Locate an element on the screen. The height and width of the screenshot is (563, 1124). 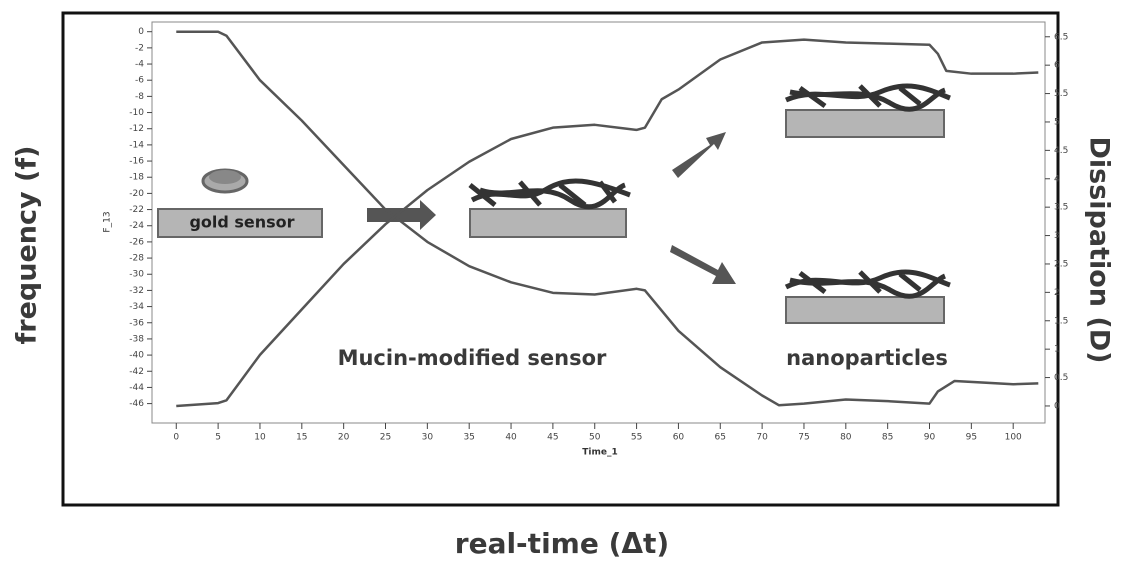
y-tick-label: -16 is located at coordinates (136, 162).